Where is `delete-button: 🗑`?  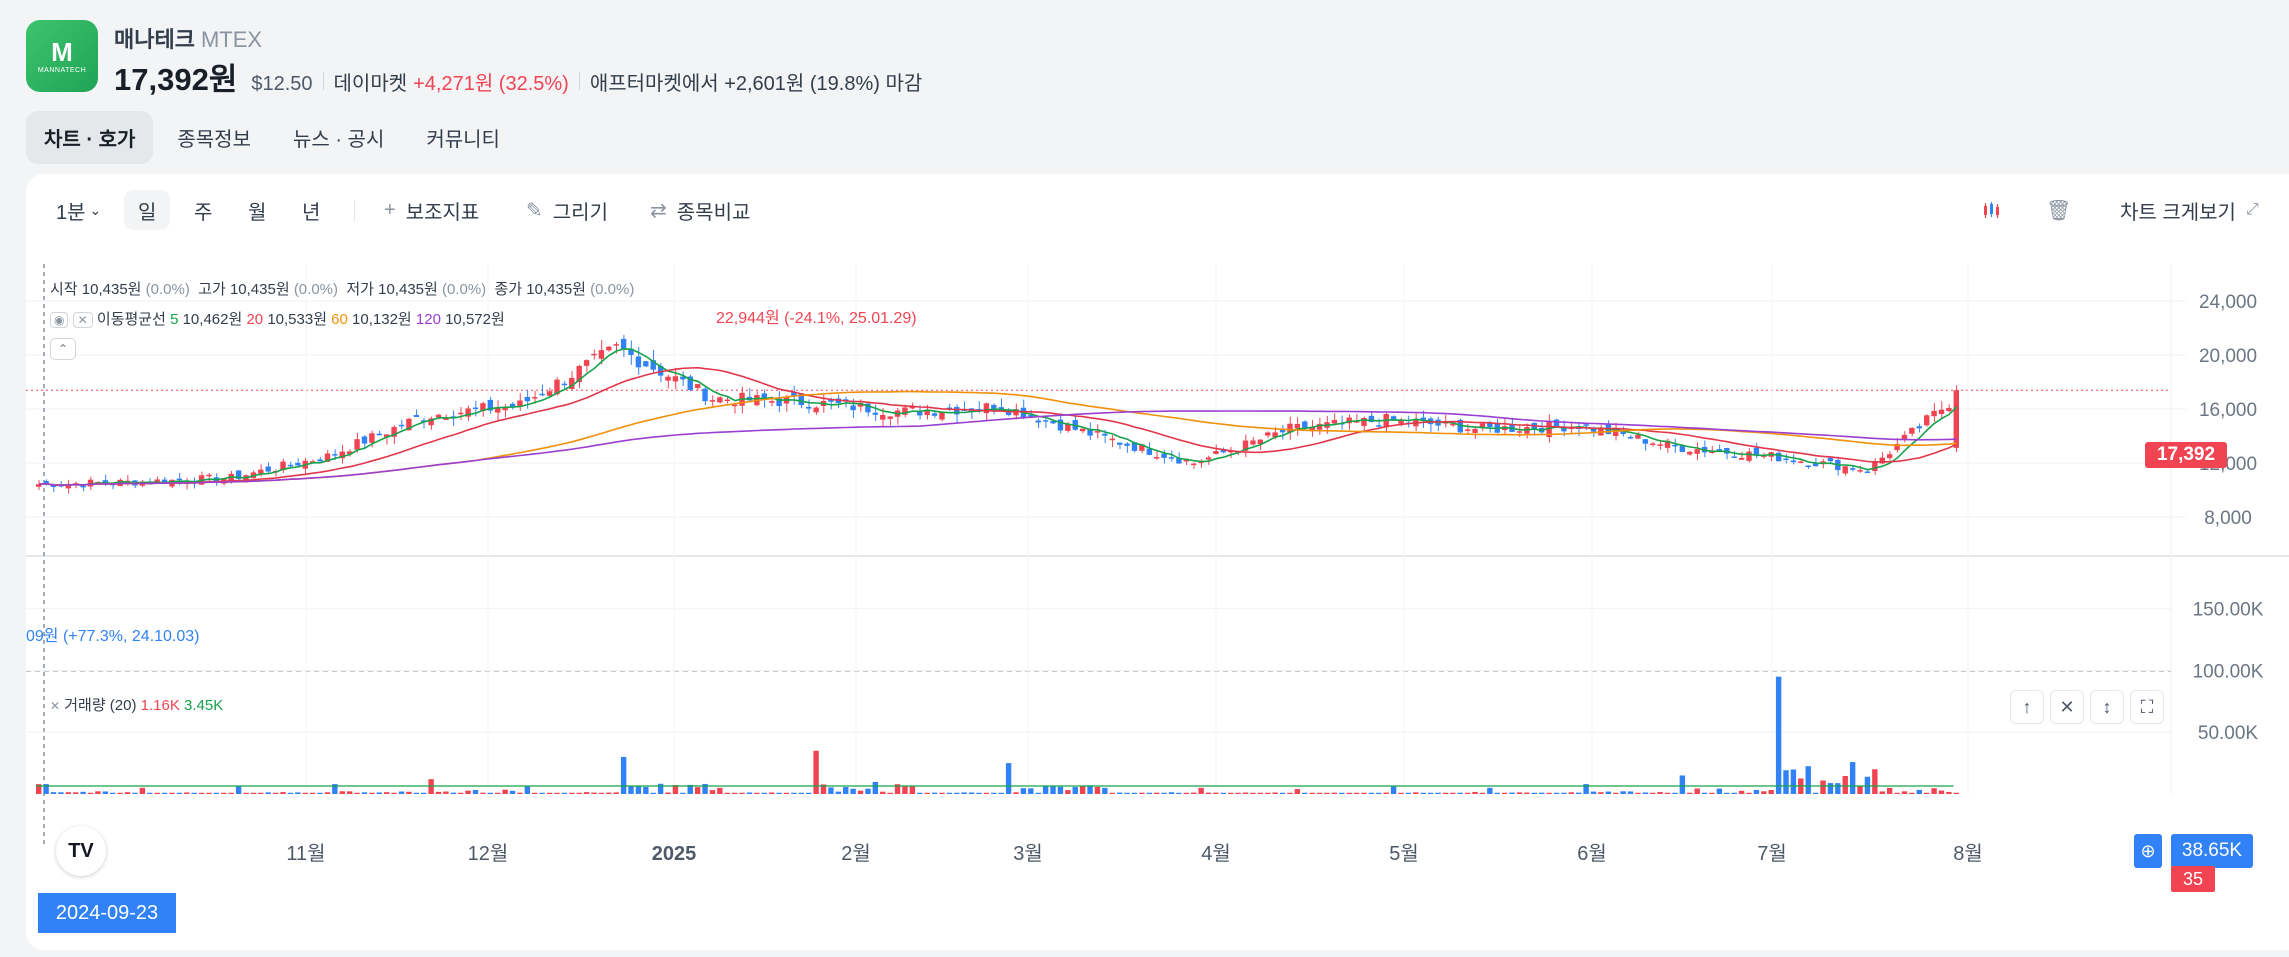 delete-button: 🗑 is located at coordinates (2058, 210).